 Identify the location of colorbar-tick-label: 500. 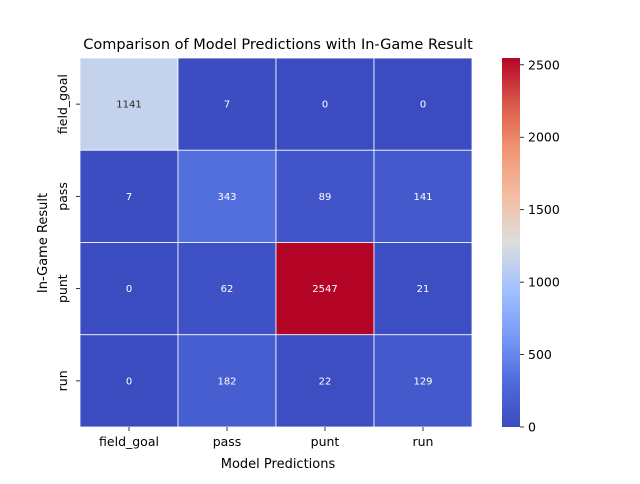
(540, 354).